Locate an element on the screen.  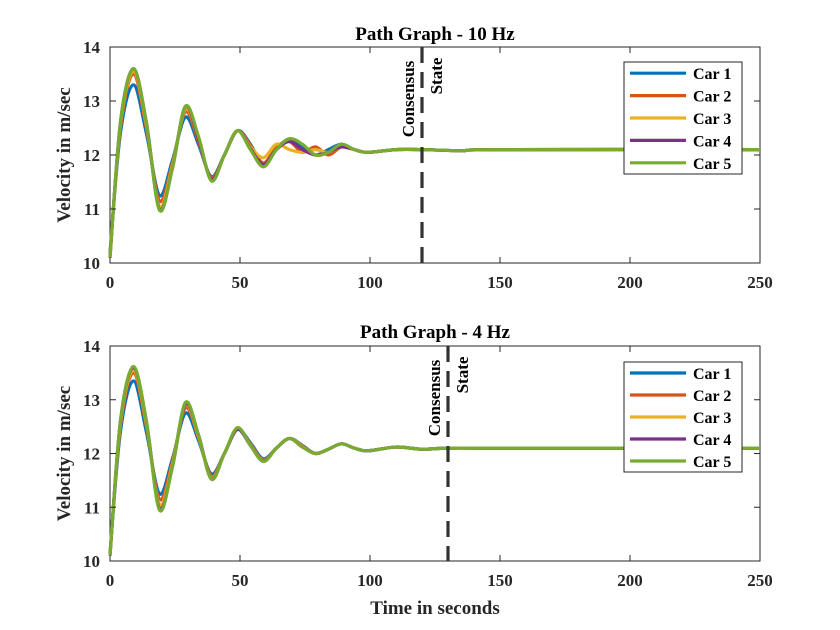
chart-title: Path Graph - 4 Hz is located at coordinates (435, 332).